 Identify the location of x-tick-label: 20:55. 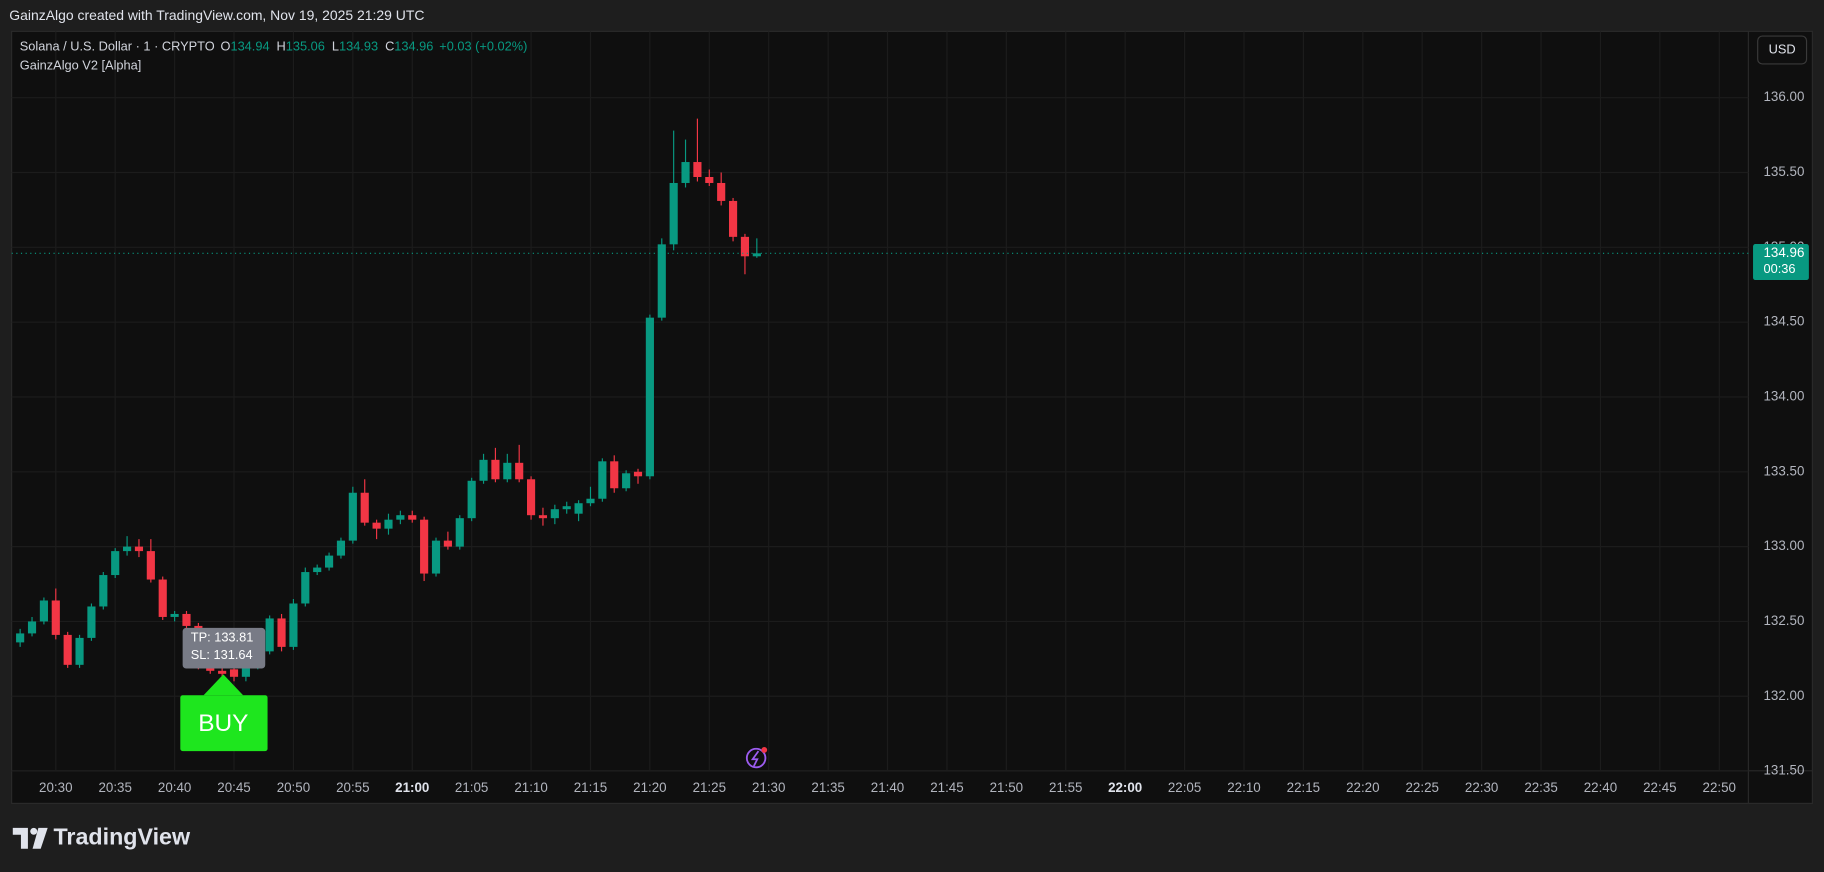
(352, 787).